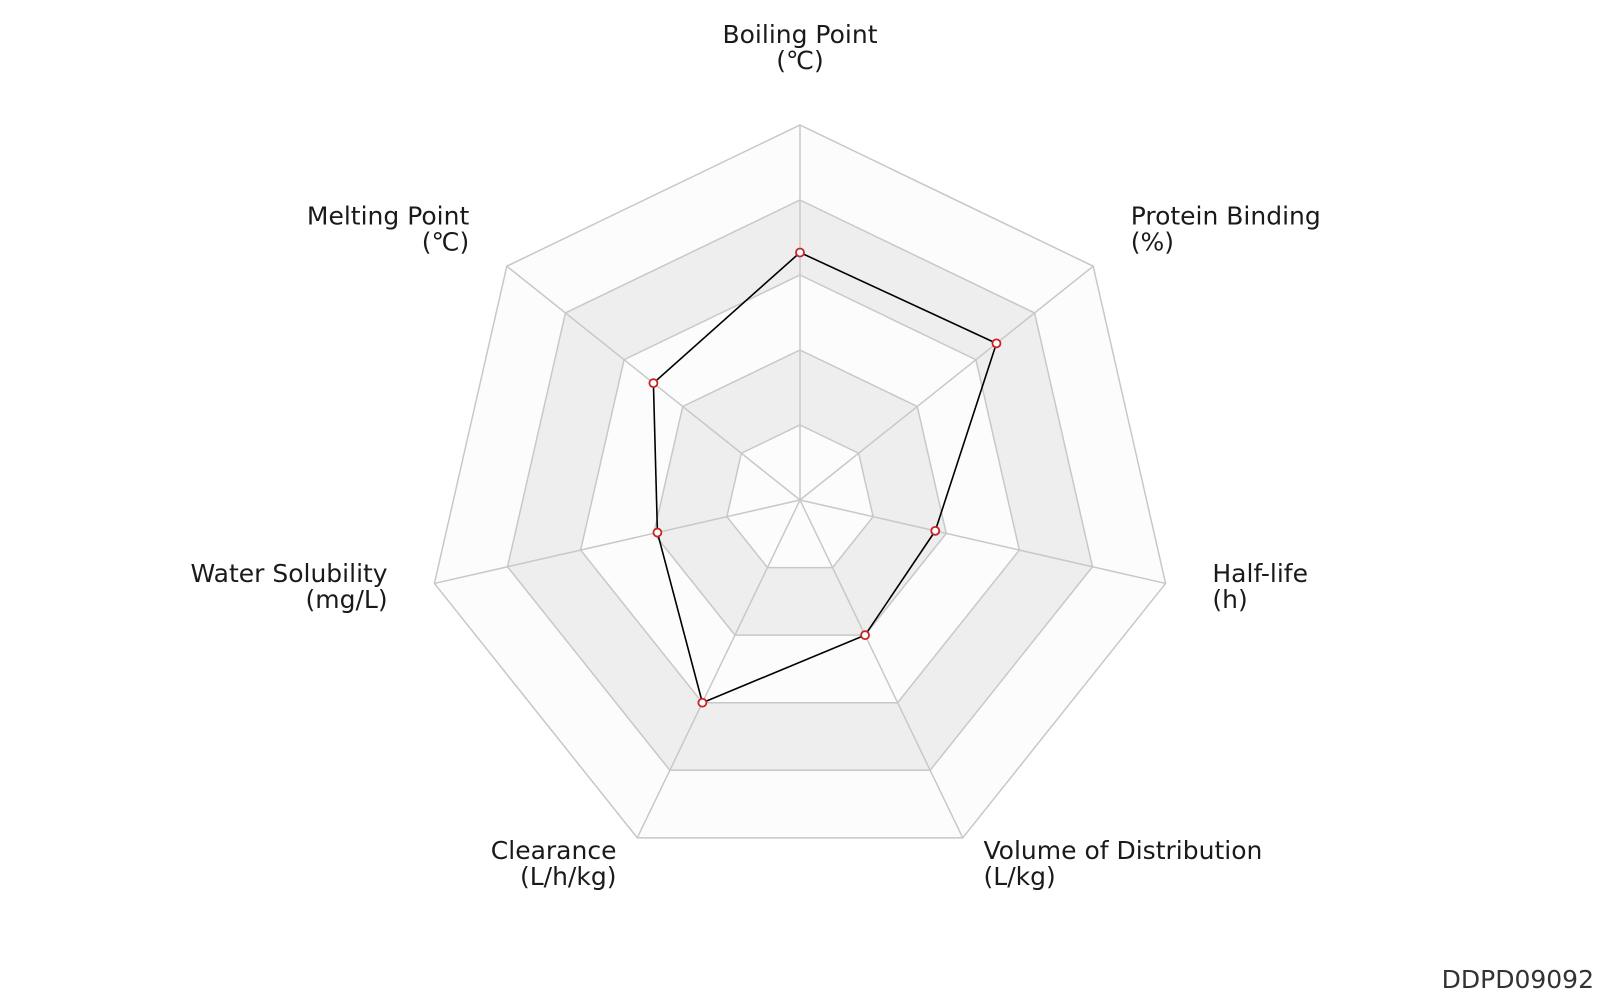  I want to click on axis-label-7: Melting Point (℃), so click(388, 228).